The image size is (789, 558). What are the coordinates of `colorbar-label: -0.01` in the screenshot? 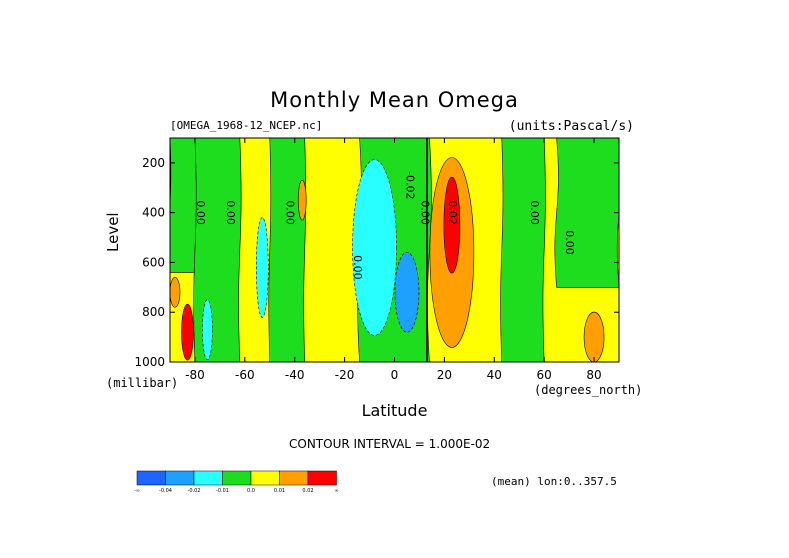 It's located at (222, 491).